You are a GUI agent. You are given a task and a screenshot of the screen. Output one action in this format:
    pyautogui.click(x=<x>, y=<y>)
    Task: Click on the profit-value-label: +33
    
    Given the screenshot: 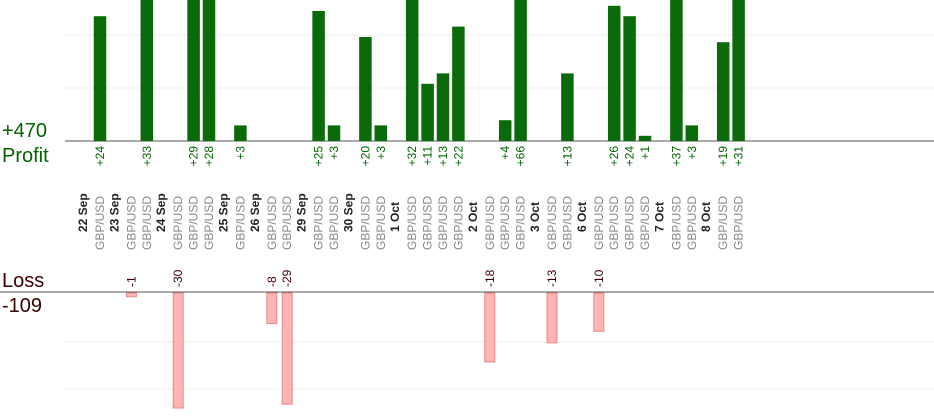 What is the action you would take?
    pyautogui.click(x=147, y=156)
    